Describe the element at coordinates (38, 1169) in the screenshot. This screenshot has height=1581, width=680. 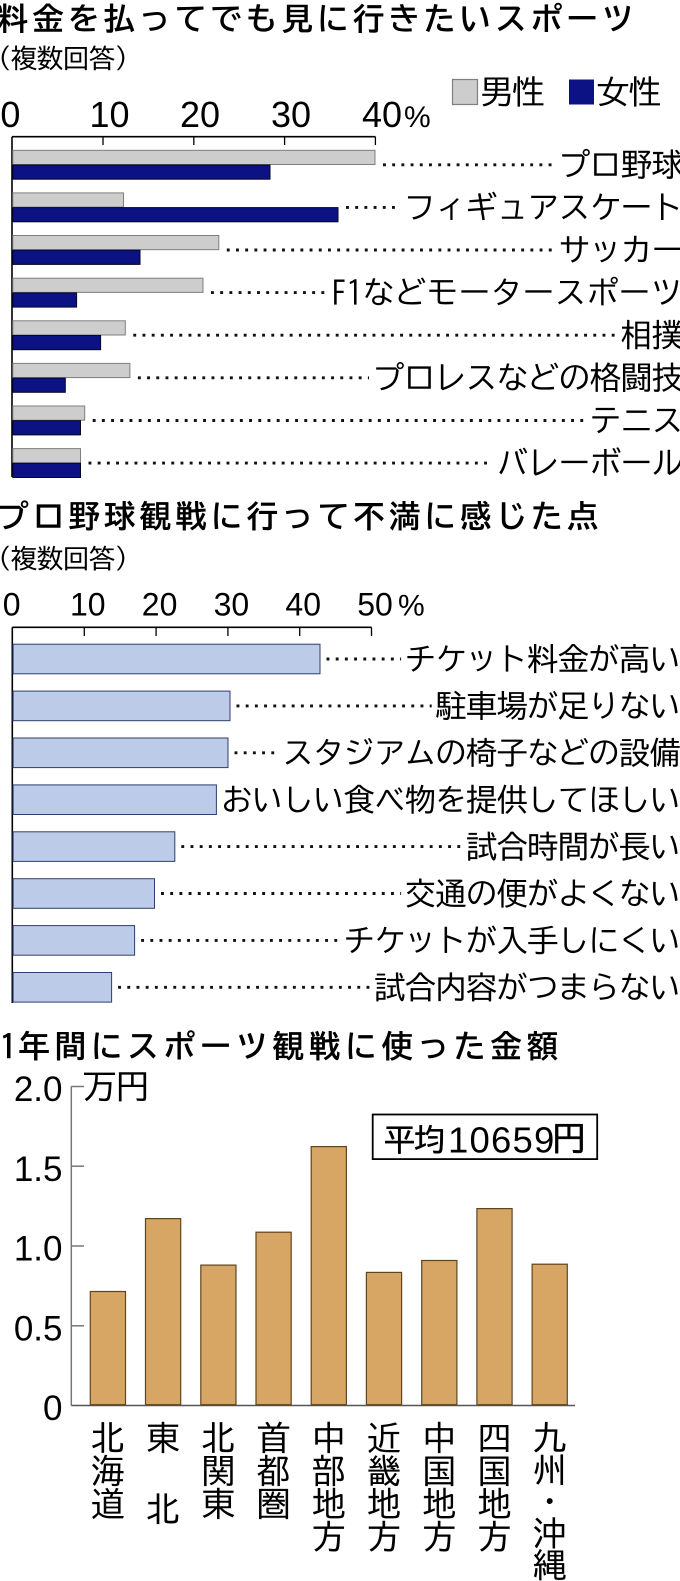
I see `svg-text: 1.5` at that location.